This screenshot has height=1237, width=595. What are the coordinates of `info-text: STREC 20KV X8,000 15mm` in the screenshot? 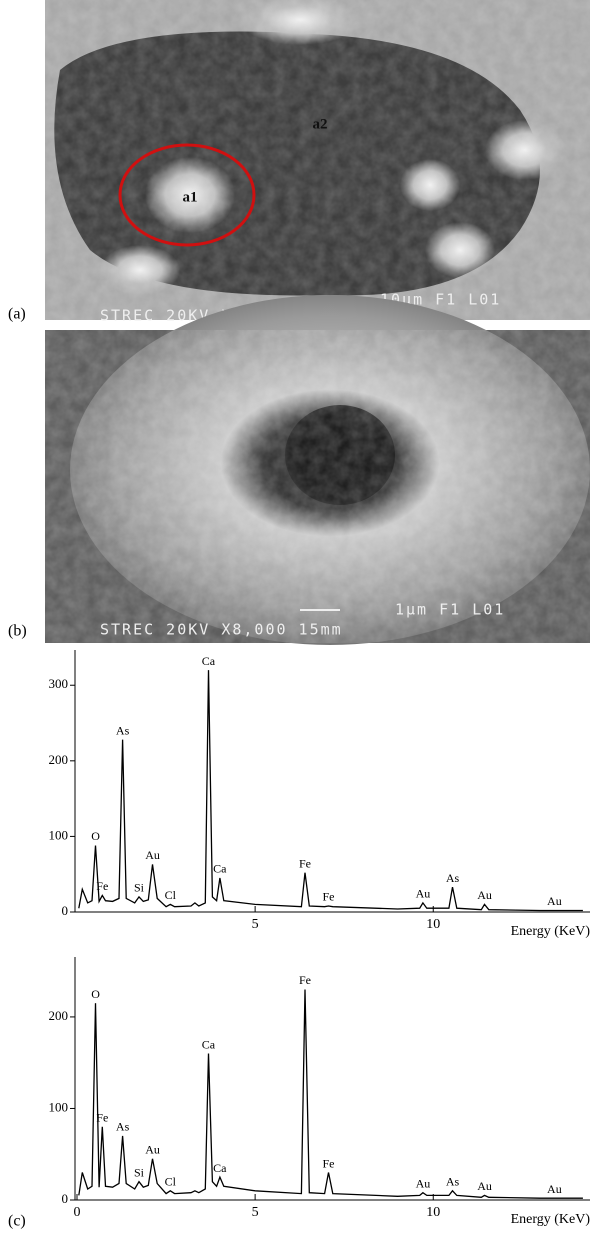 It's located at (221, 630).